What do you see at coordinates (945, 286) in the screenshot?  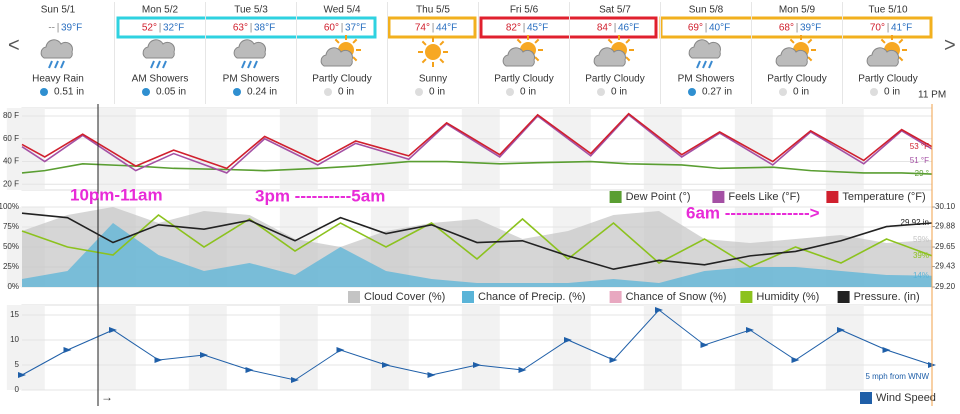 I see `y2-tick-label: 29.20` at bounding box center [945, 286].